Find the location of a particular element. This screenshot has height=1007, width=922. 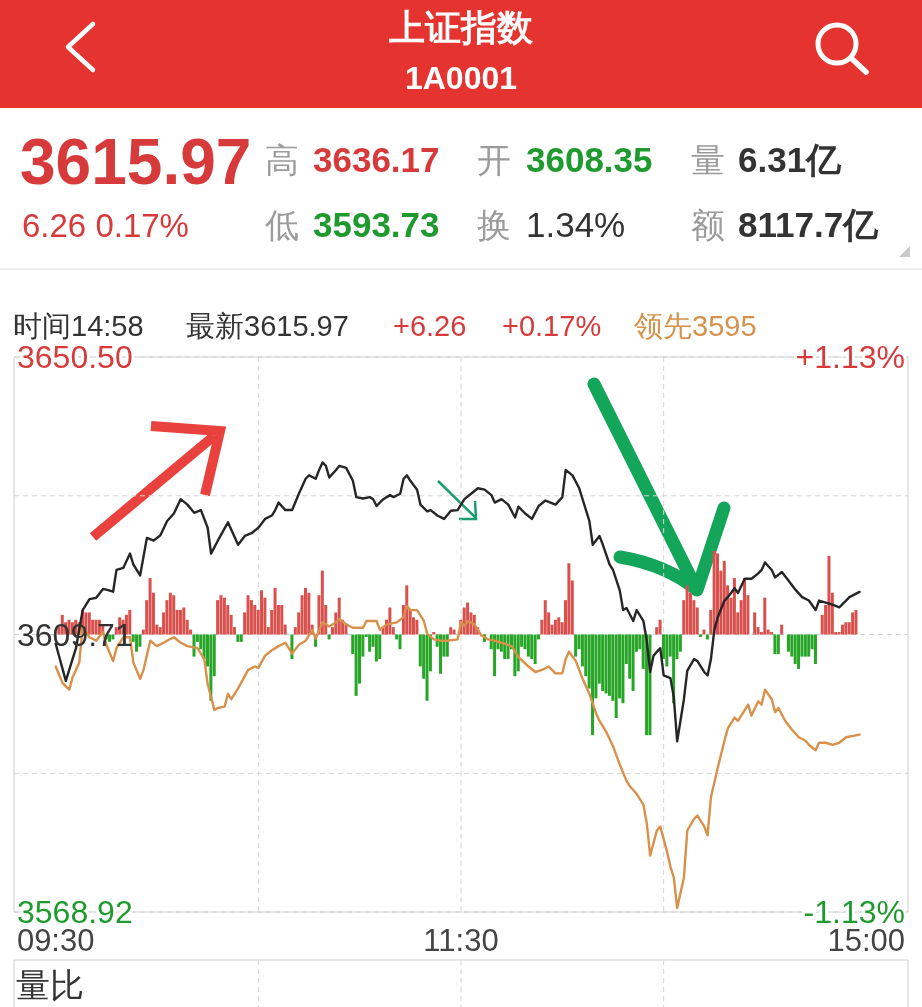

text: 8117.7亿 is located at coordinates (808, 225).